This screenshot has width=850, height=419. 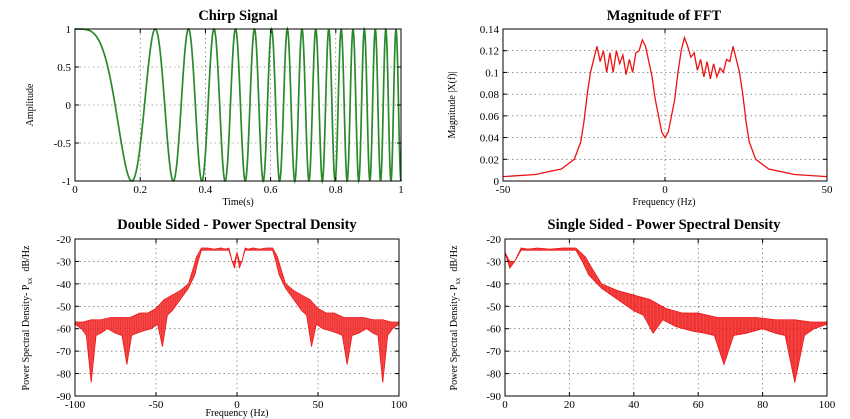 I want to click on spsd-ytick-label-3: -50, so click(x=493, y=307).